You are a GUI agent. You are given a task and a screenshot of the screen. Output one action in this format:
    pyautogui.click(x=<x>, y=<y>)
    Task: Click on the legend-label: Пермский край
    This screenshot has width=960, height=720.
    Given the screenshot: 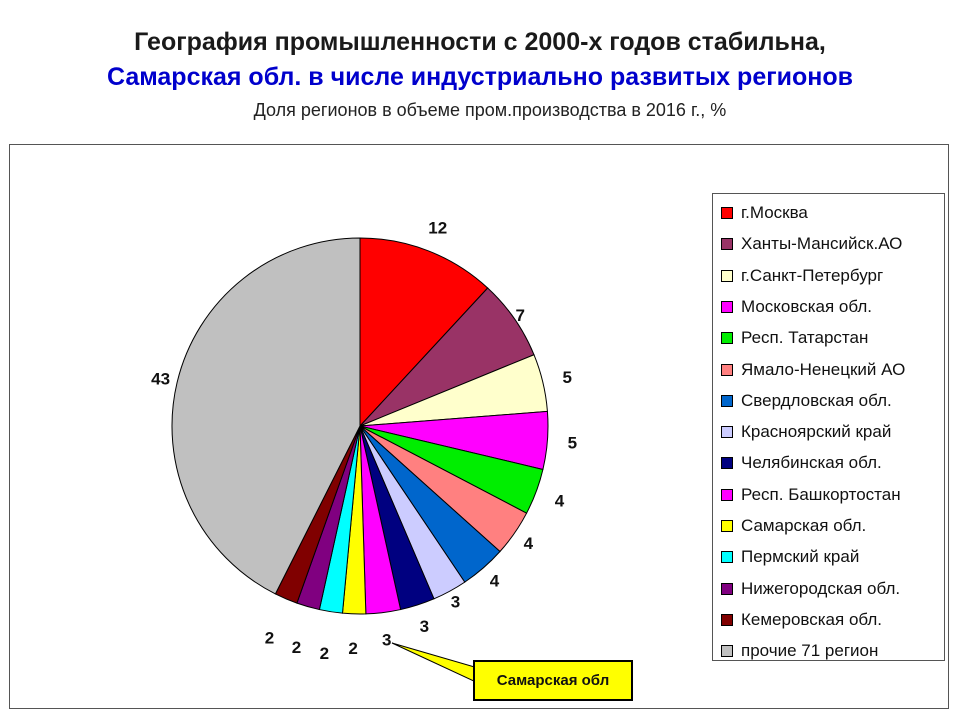 What is the action you would take?
    pyautogui.click(x=800, y=557)
    